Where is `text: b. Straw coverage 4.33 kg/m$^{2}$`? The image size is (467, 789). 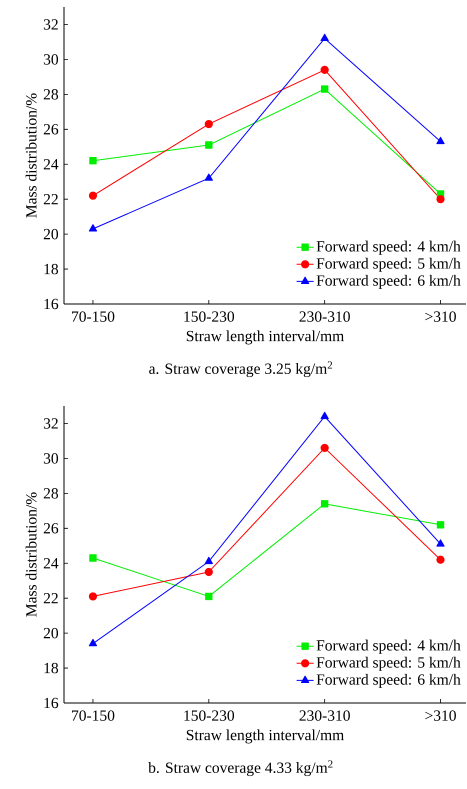 text: b. Straw coverage 4.33 kg/m$^{2}$ is located at coordinates (240, 768).